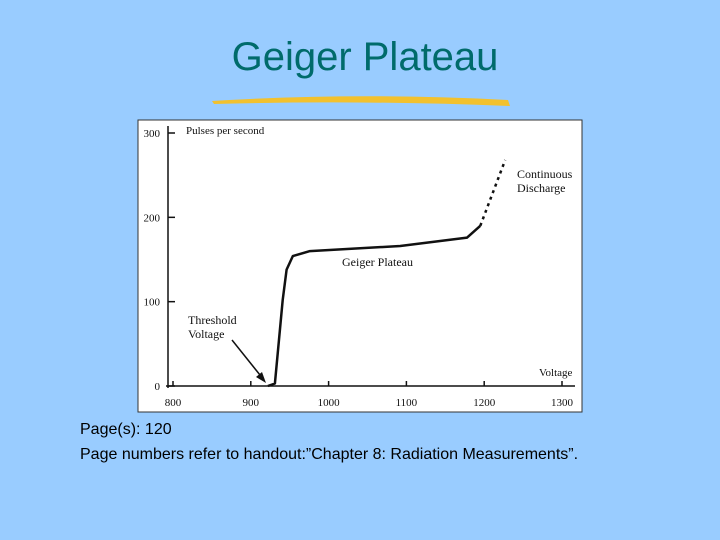  I want to click on x-tick-label: 1200, so click(484, 403).